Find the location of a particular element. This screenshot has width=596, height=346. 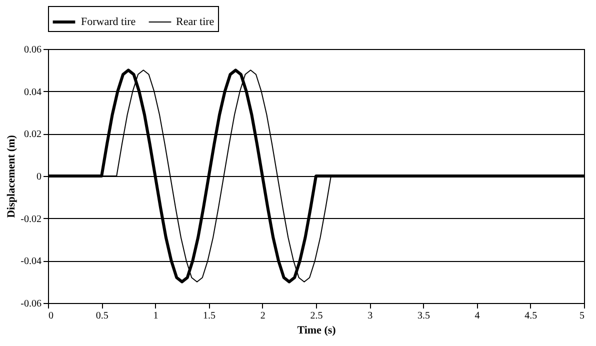

legend-label: Rear tire is located at coordinates (195, 22).